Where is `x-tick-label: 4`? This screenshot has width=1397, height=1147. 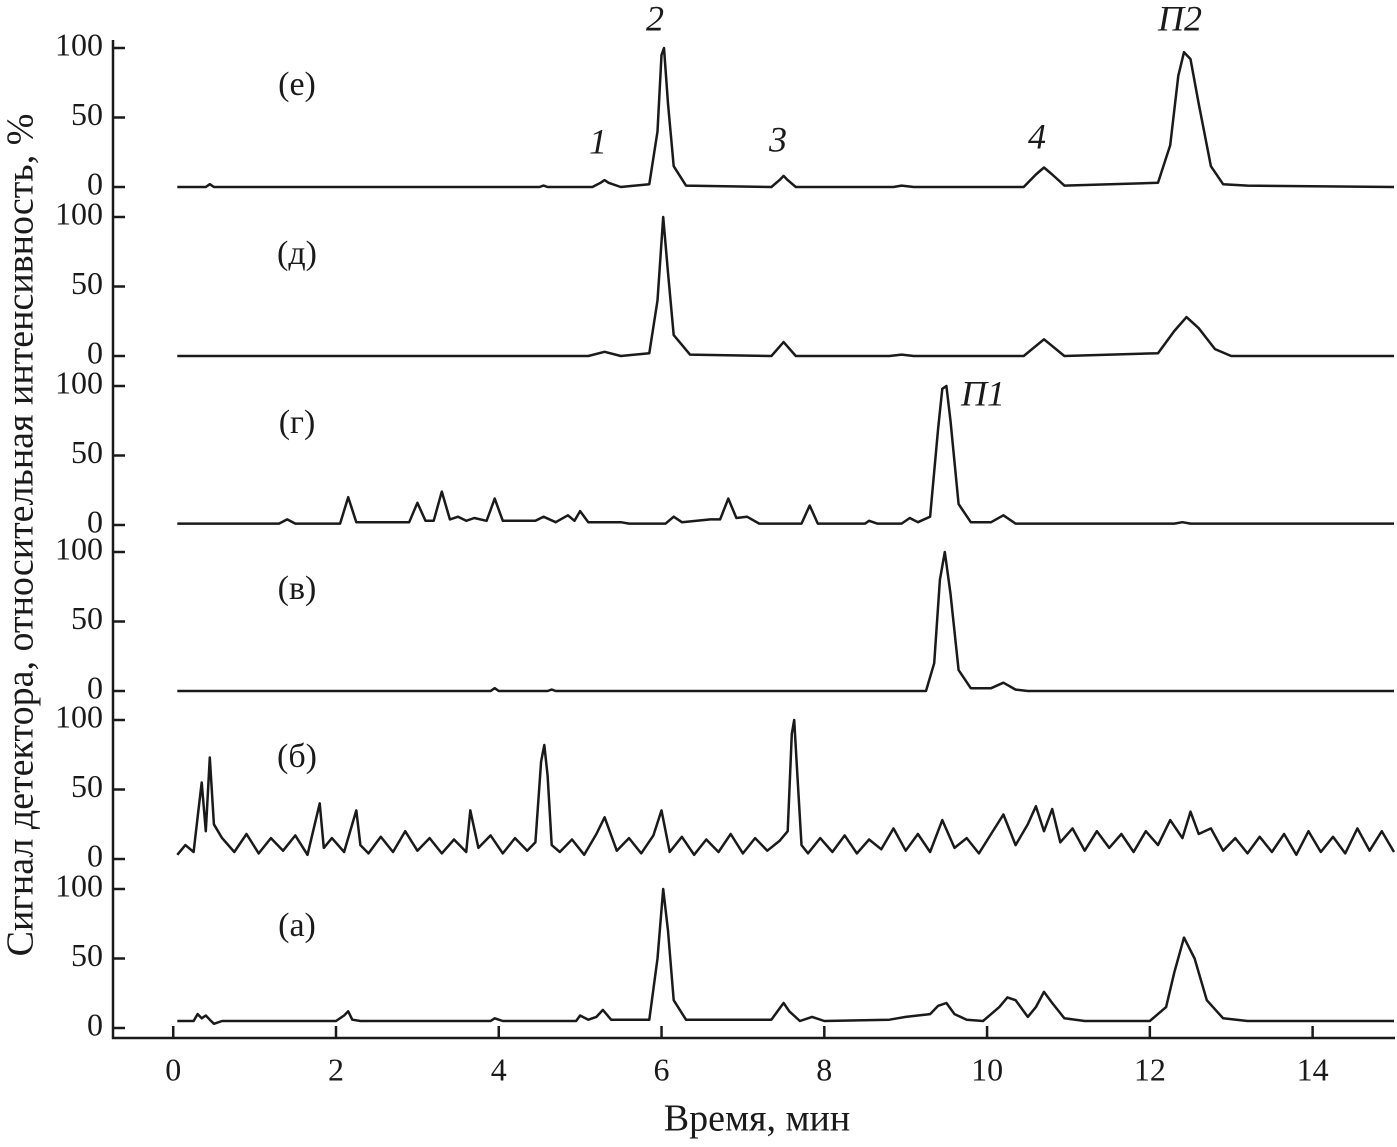
x-tick-label: 4 is located at coordinates (499, 1069).